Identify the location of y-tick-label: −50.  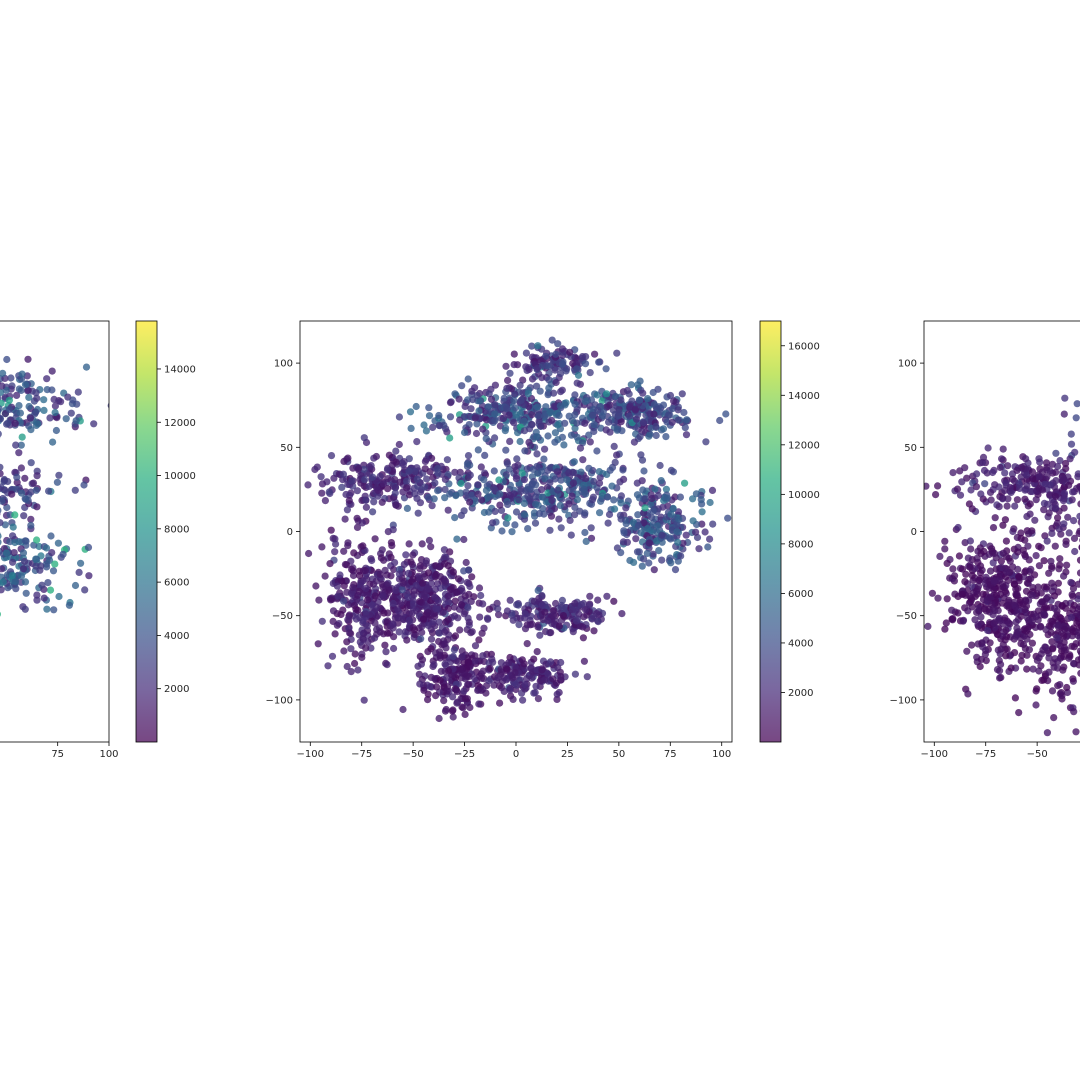
(282, 616).